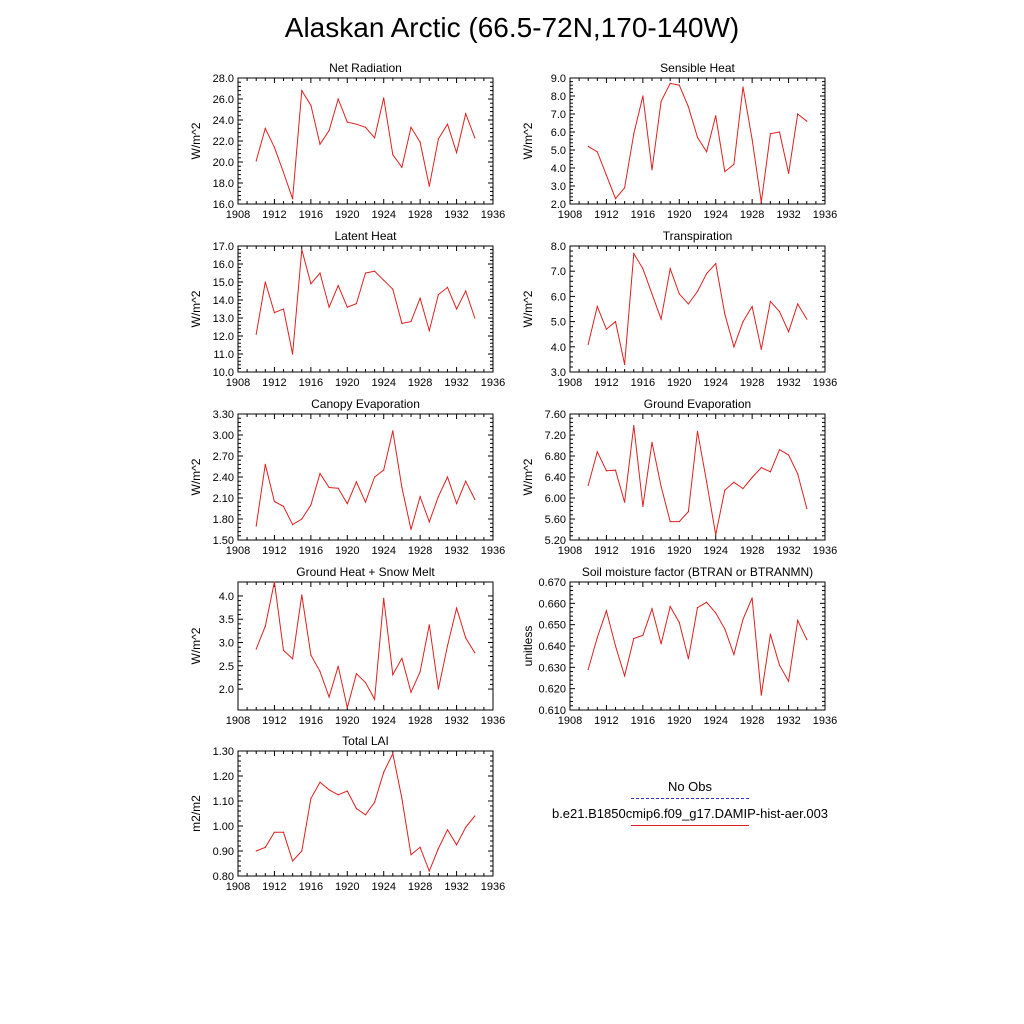  What do you see at coordinates (223, 79) in the screenshot?
I see `y-tick-label: 28.0` at bounding box center [223, 79].